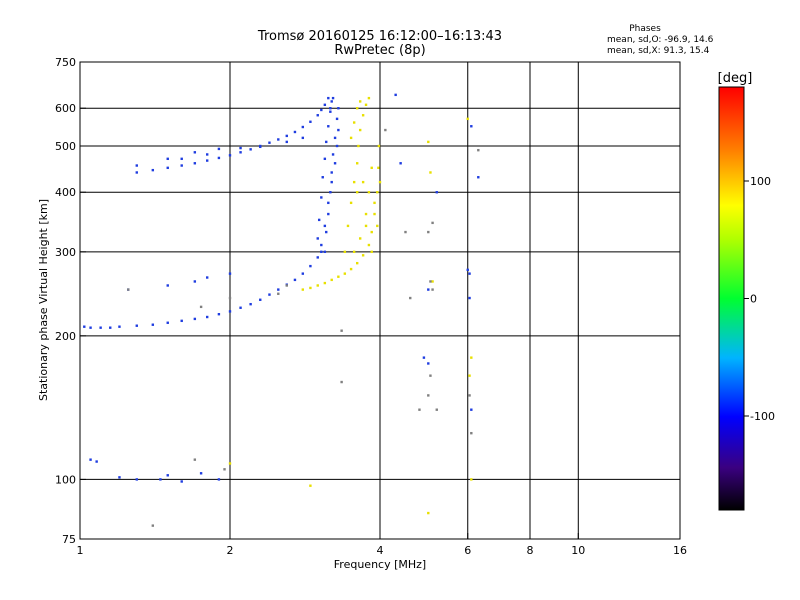 This screenshot has width=800, height=600. I want to click on x-axis-label: Frequency [MHz], so click(380, 564).